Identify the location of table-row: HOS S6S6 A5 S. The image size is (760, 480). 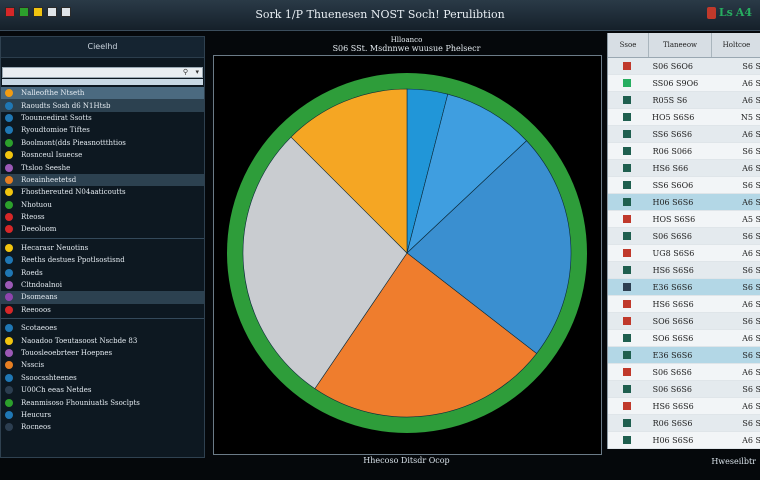
(684, 219).